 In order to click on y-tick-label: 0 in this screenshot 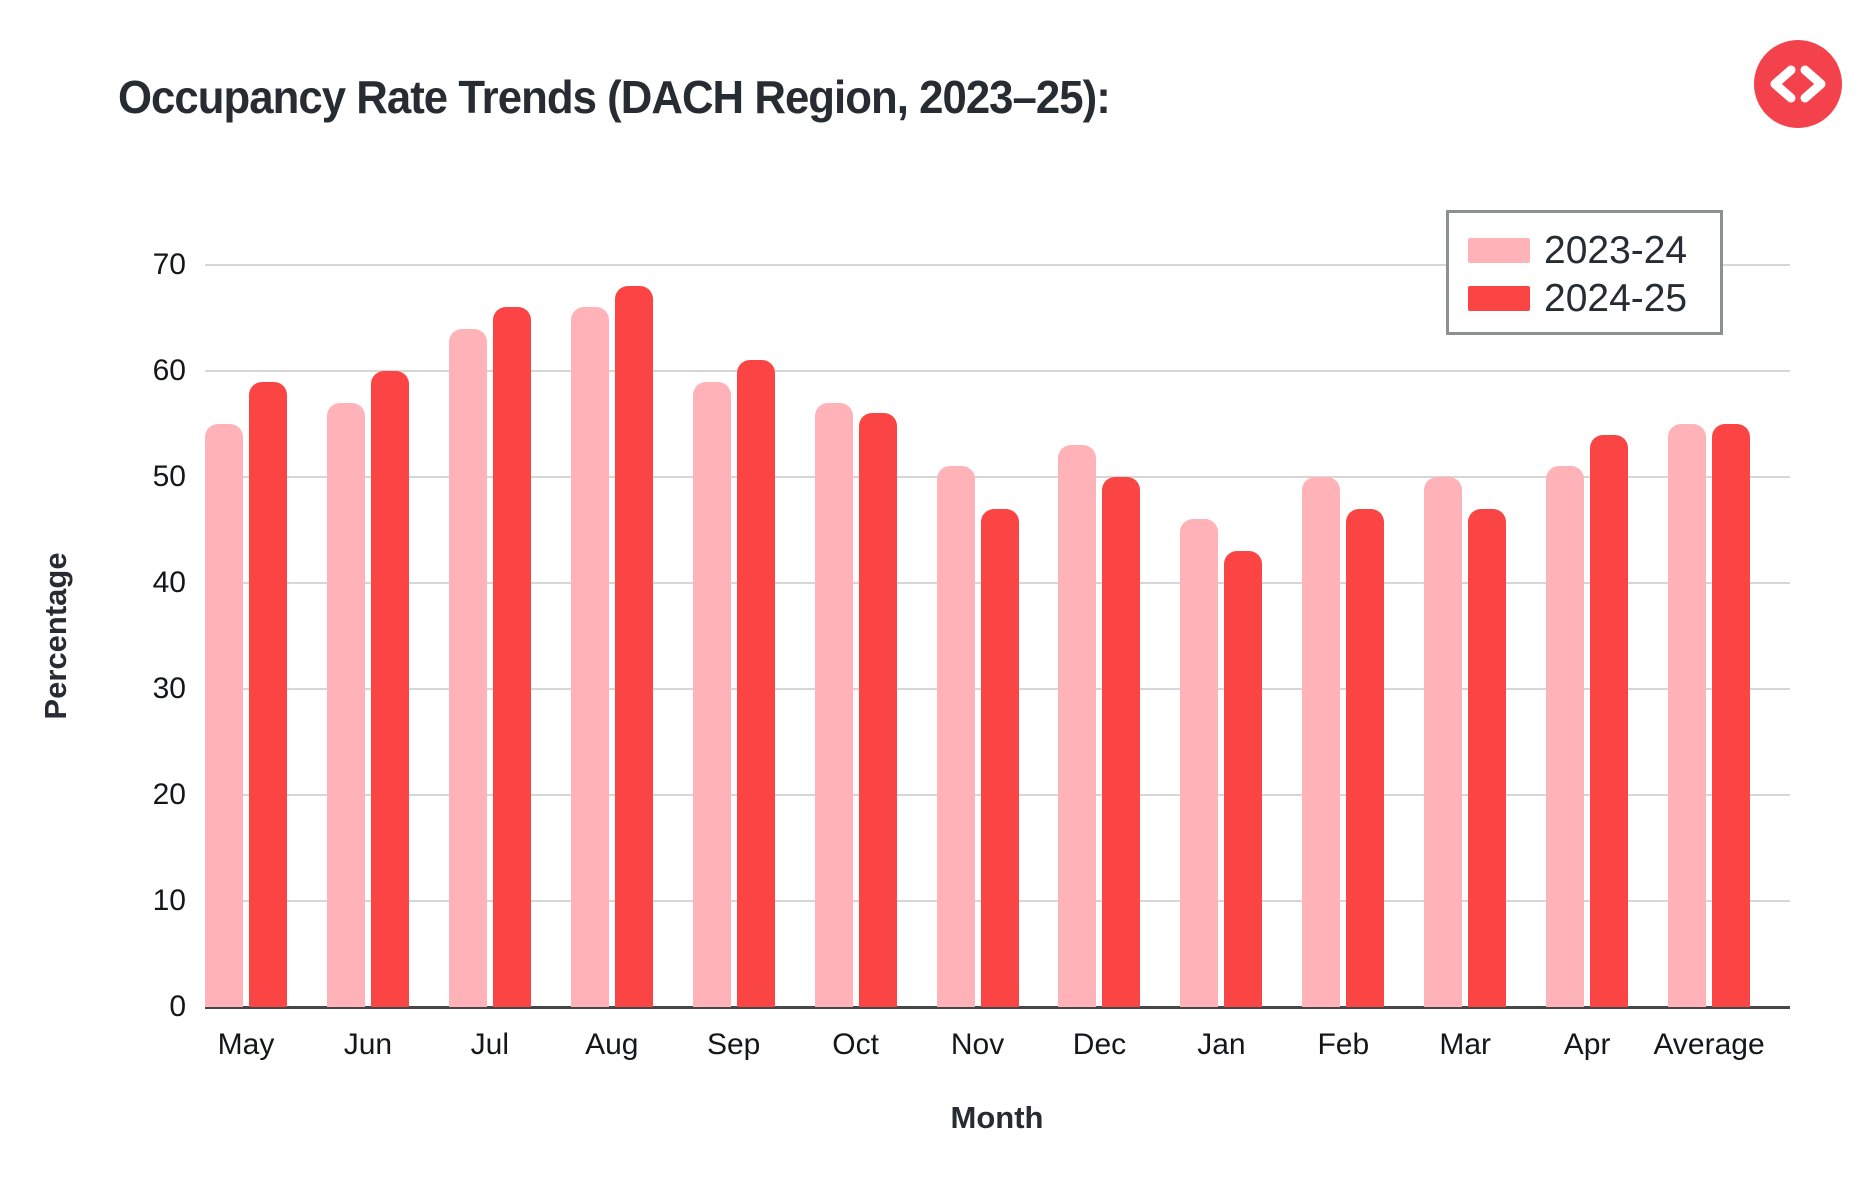, I will do `click(177, 1006)`.